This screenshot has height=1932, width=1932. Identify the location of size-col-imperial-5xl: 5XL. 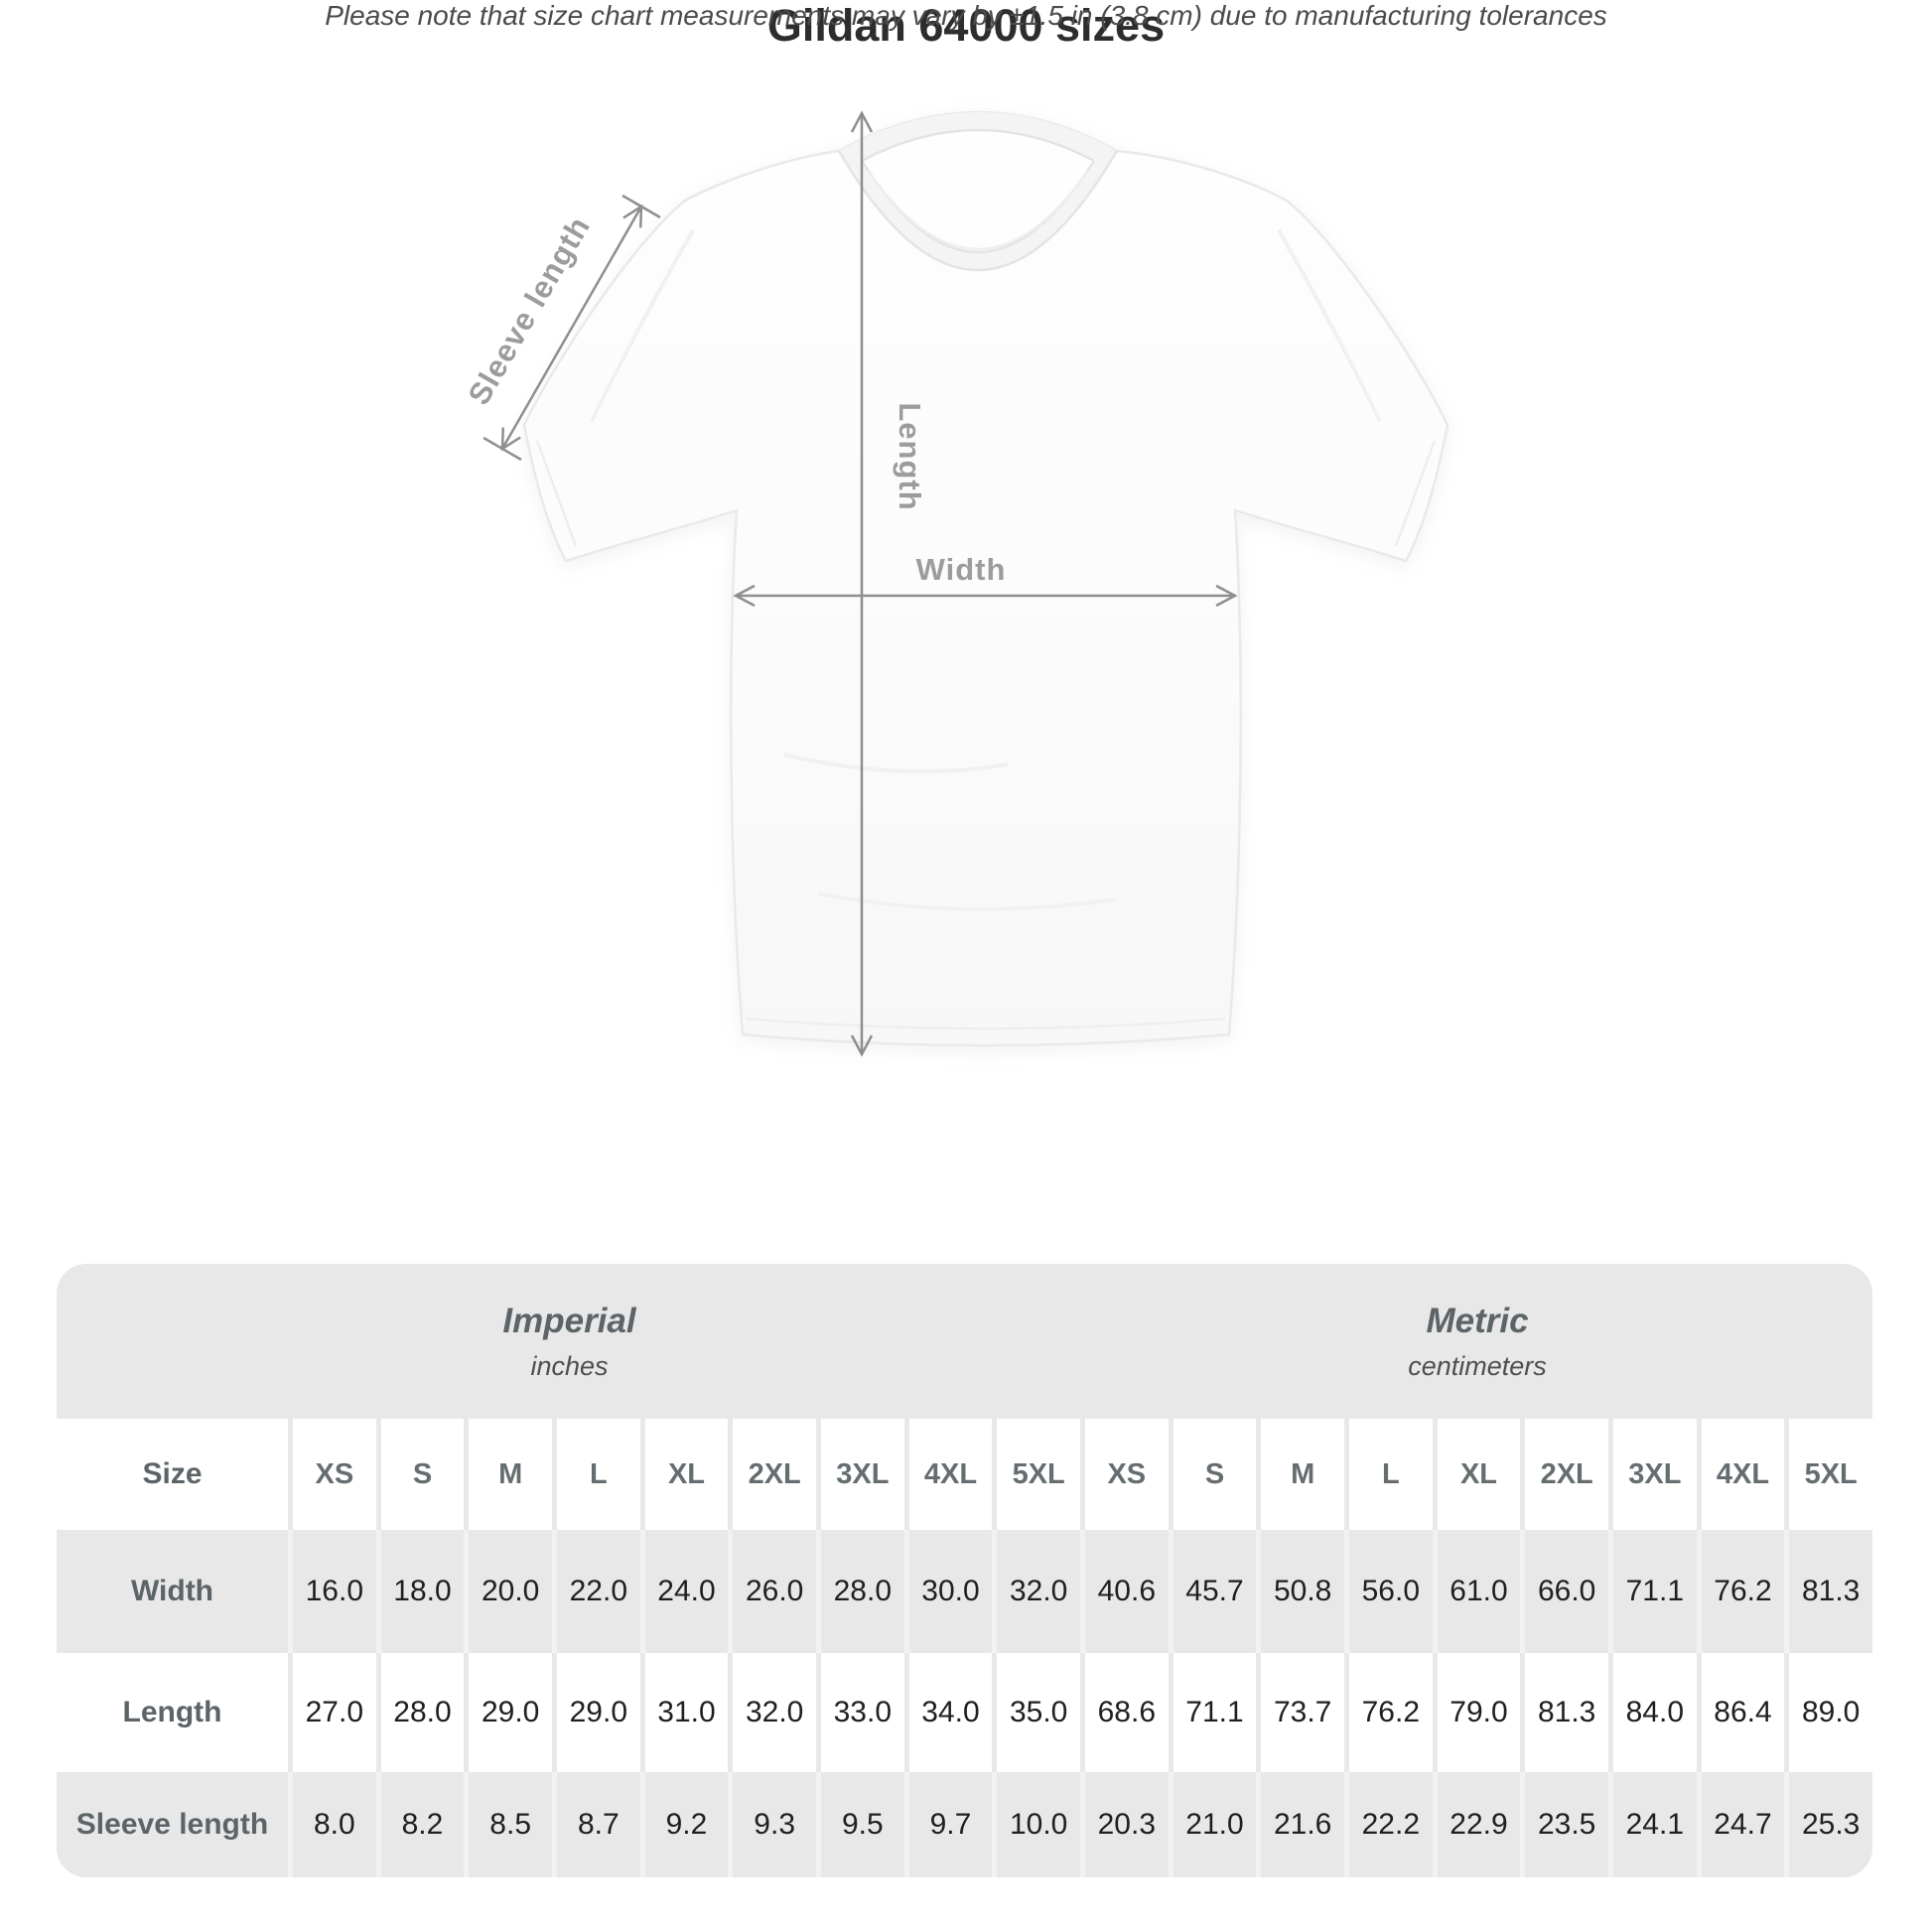
(1038, 1475).